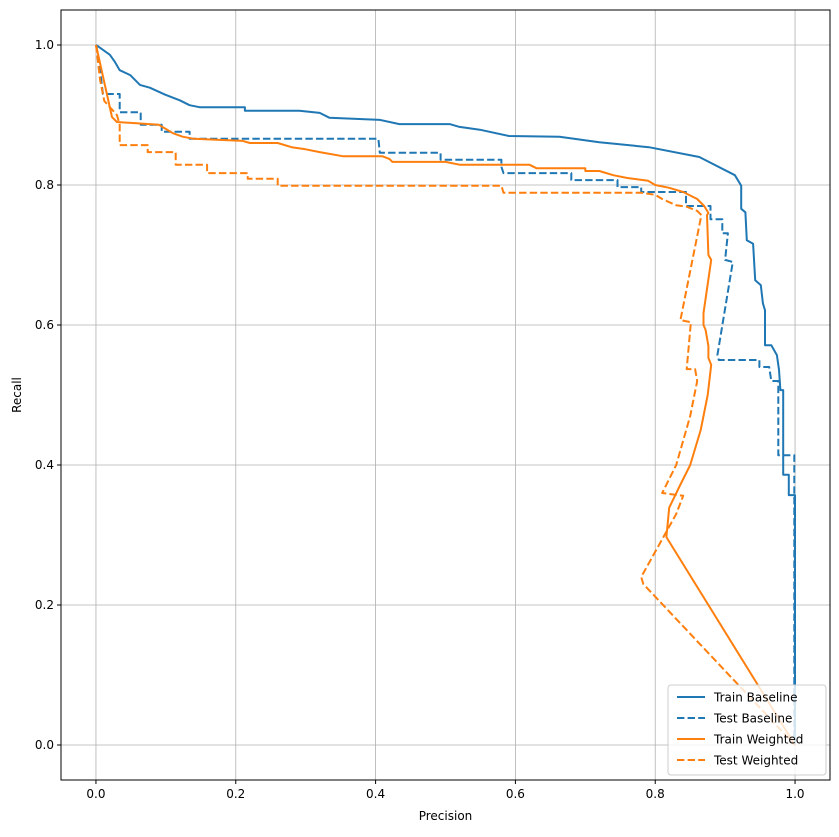 The height and width of the screenshot is (837, 839). I want to click on x-tick-label: 0.4, so click(375, 794).